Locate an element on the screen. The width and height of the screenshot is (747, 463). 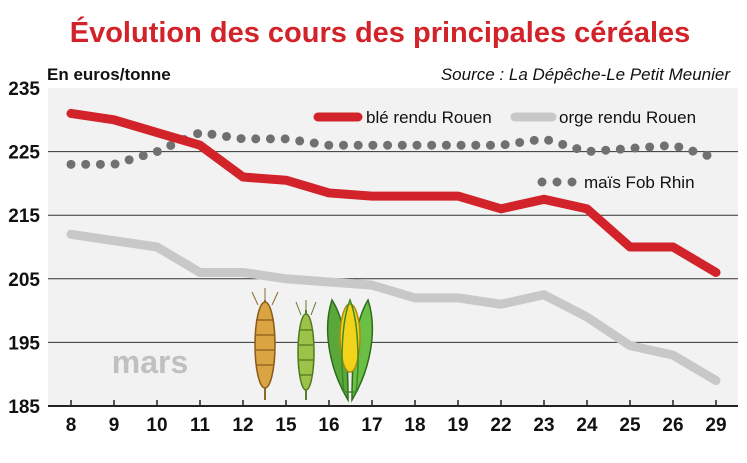
legend-label-ble: blé rendu Rouen is located at coordinates (429, 117).